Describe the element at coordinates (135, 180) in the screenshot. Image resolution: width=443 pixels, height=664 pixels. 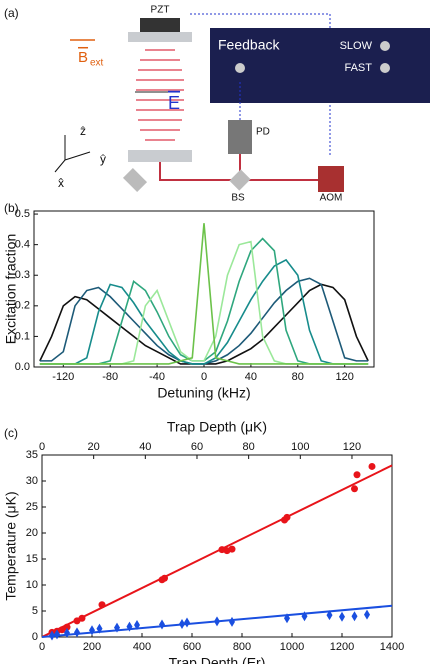
I see `mirror` at that location.